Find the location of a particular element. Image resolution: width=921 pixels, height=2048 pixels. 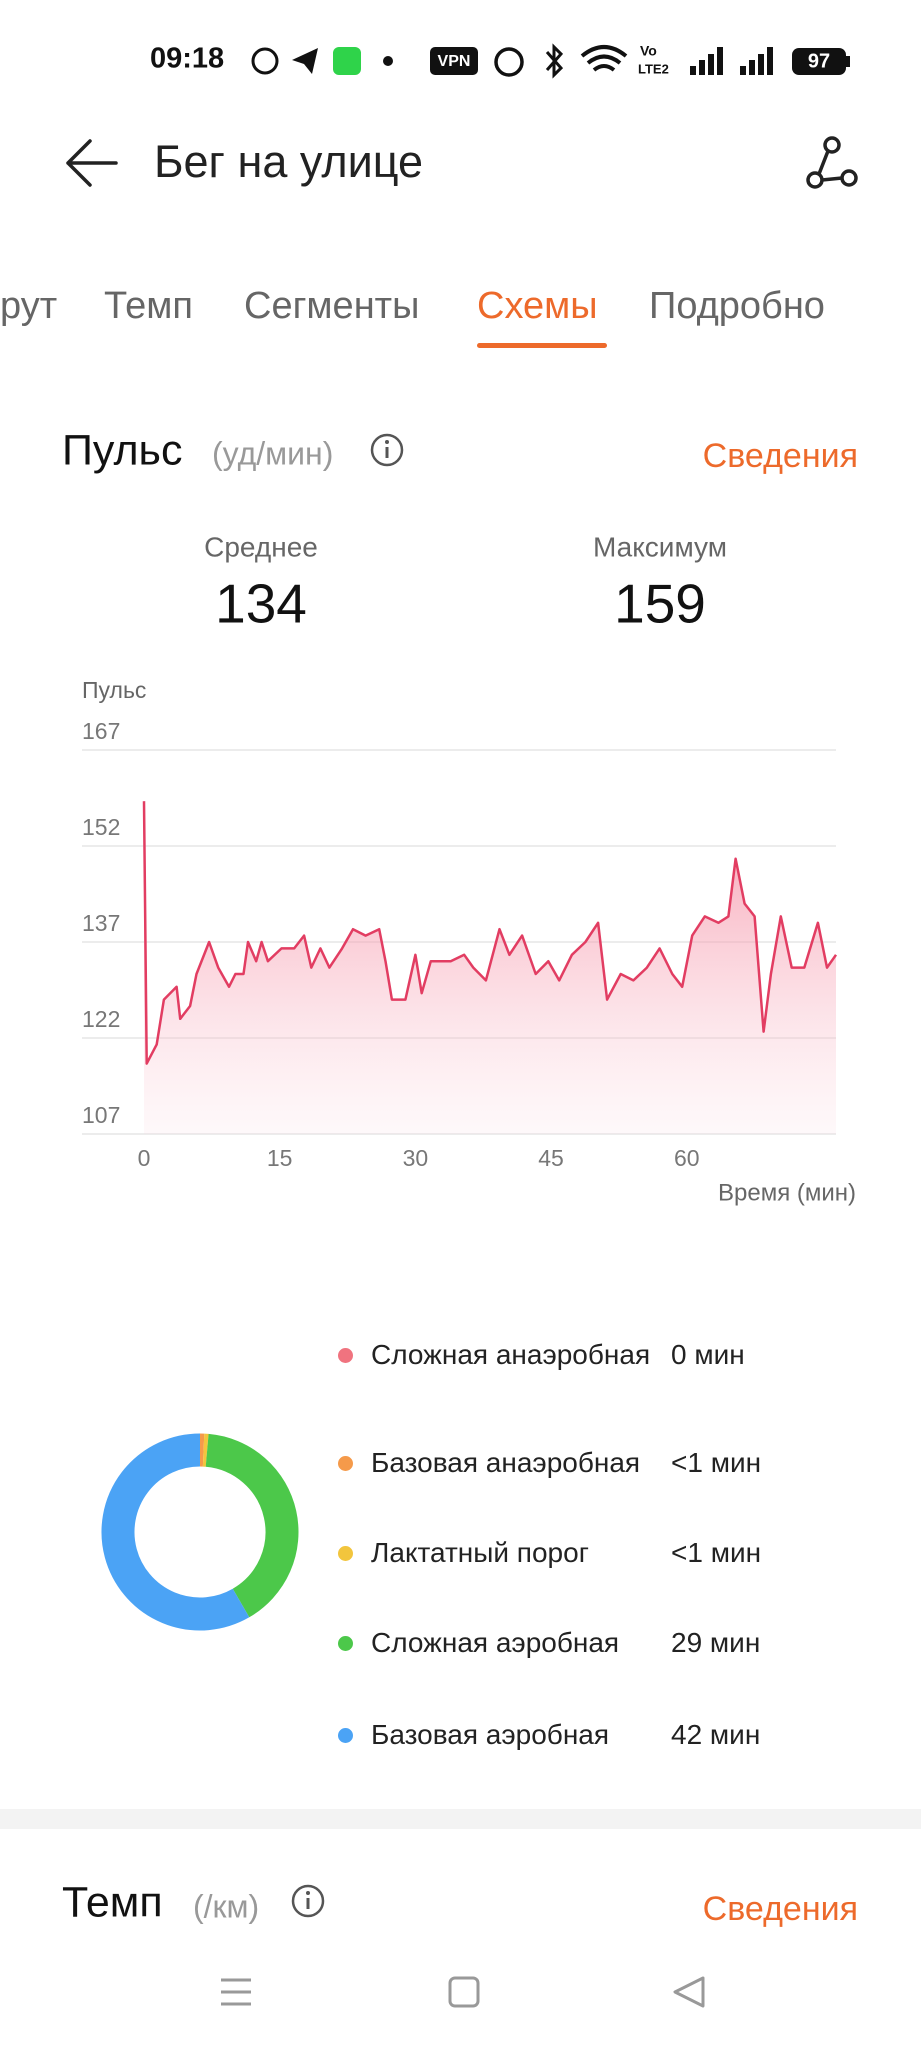

telegram-icon is located at coordinates (305, 61).